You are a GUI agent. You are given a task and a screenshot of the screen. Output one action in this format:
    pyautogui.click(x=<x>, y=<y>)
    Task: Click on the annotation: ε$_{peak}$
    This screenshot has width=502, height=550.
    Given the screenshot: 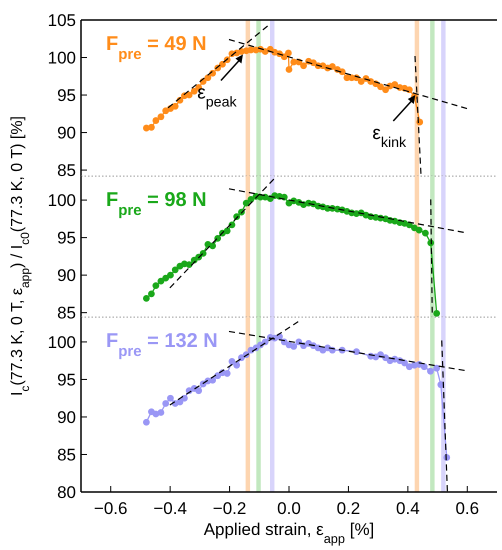 What is the action you would take?
    pyautogui.click(x=217, y=96)
    